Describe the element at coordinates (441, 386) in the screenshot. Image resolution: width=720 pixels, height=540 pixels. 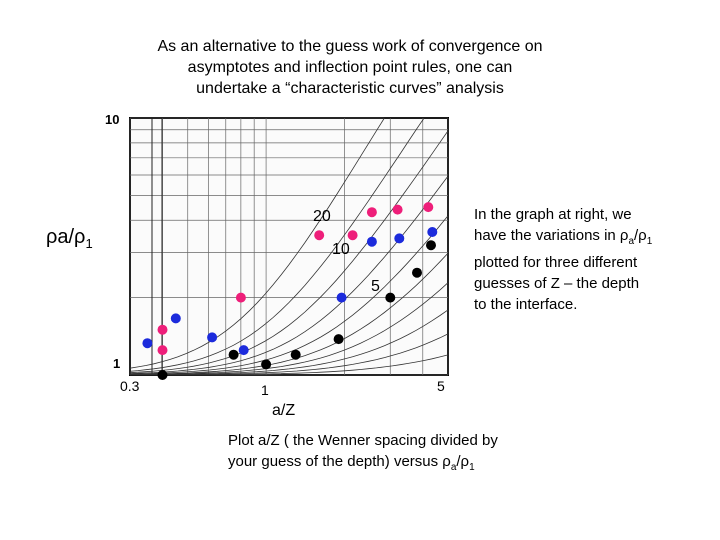
I see `x-tick-label-right: 5` at that location.